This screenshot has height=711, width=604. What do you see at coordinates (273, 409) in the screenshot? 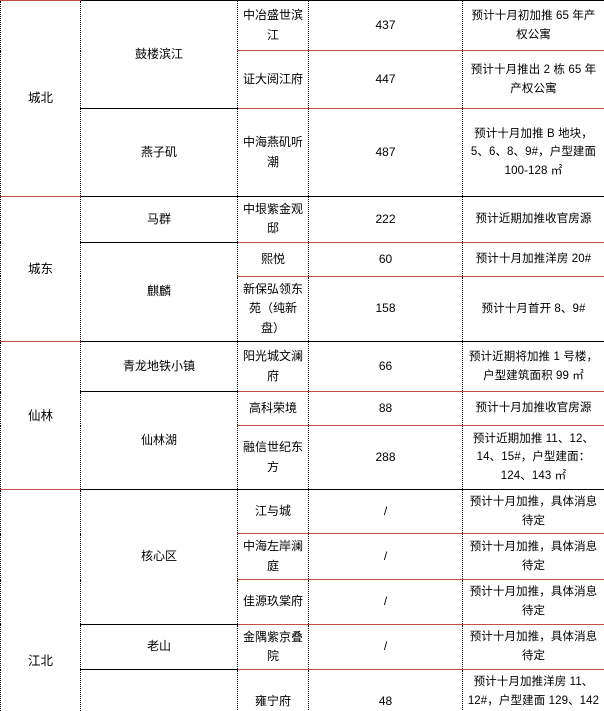
I see `project-name-cell: 高科荣境` at bounding box center [273, 409].